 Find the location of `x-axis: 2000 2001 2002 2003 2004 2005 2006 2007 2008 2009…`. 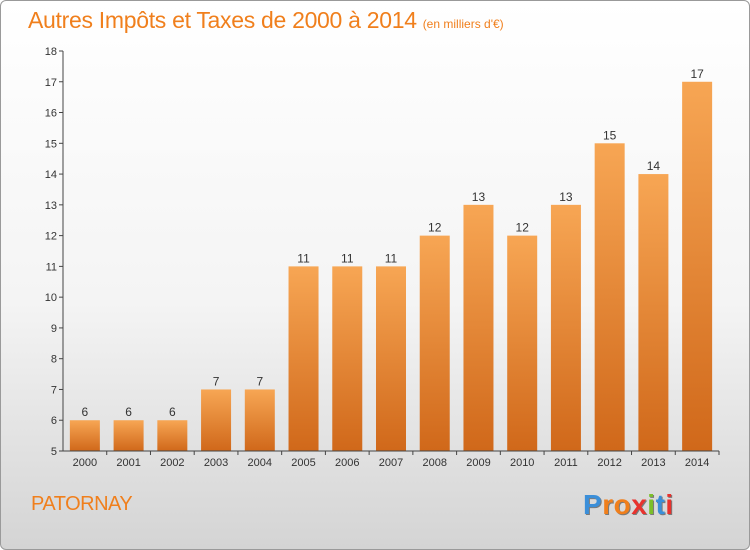

x-axis: 2000 2001 2002 2003 2004 2005 2006 2007 2008 2009… is located at coordinates (391, 459).